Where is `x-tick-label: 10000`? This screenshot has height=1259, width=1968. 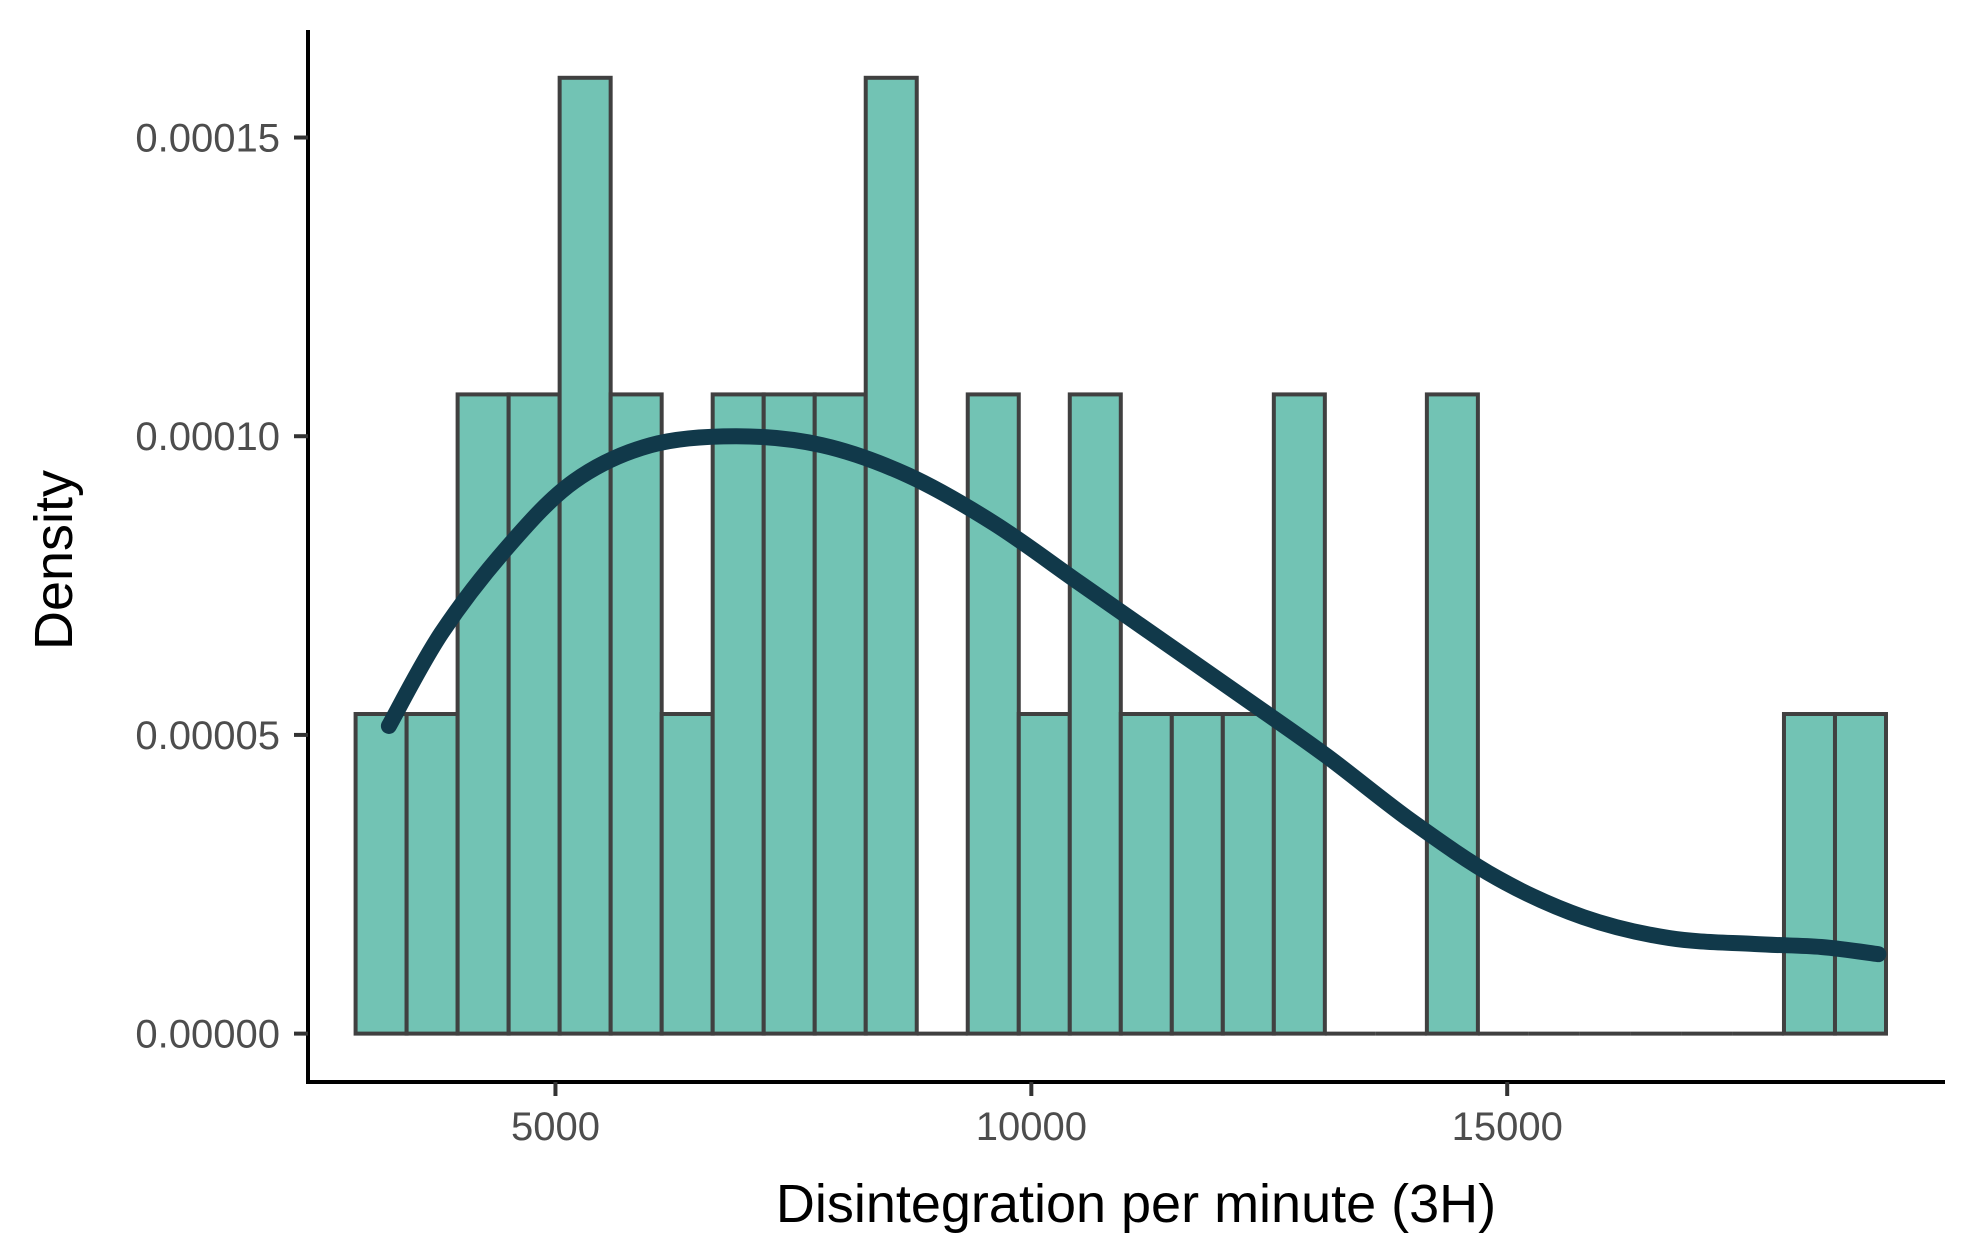
x-tick-label: 10000 is located at coordinates (1031, 1127).